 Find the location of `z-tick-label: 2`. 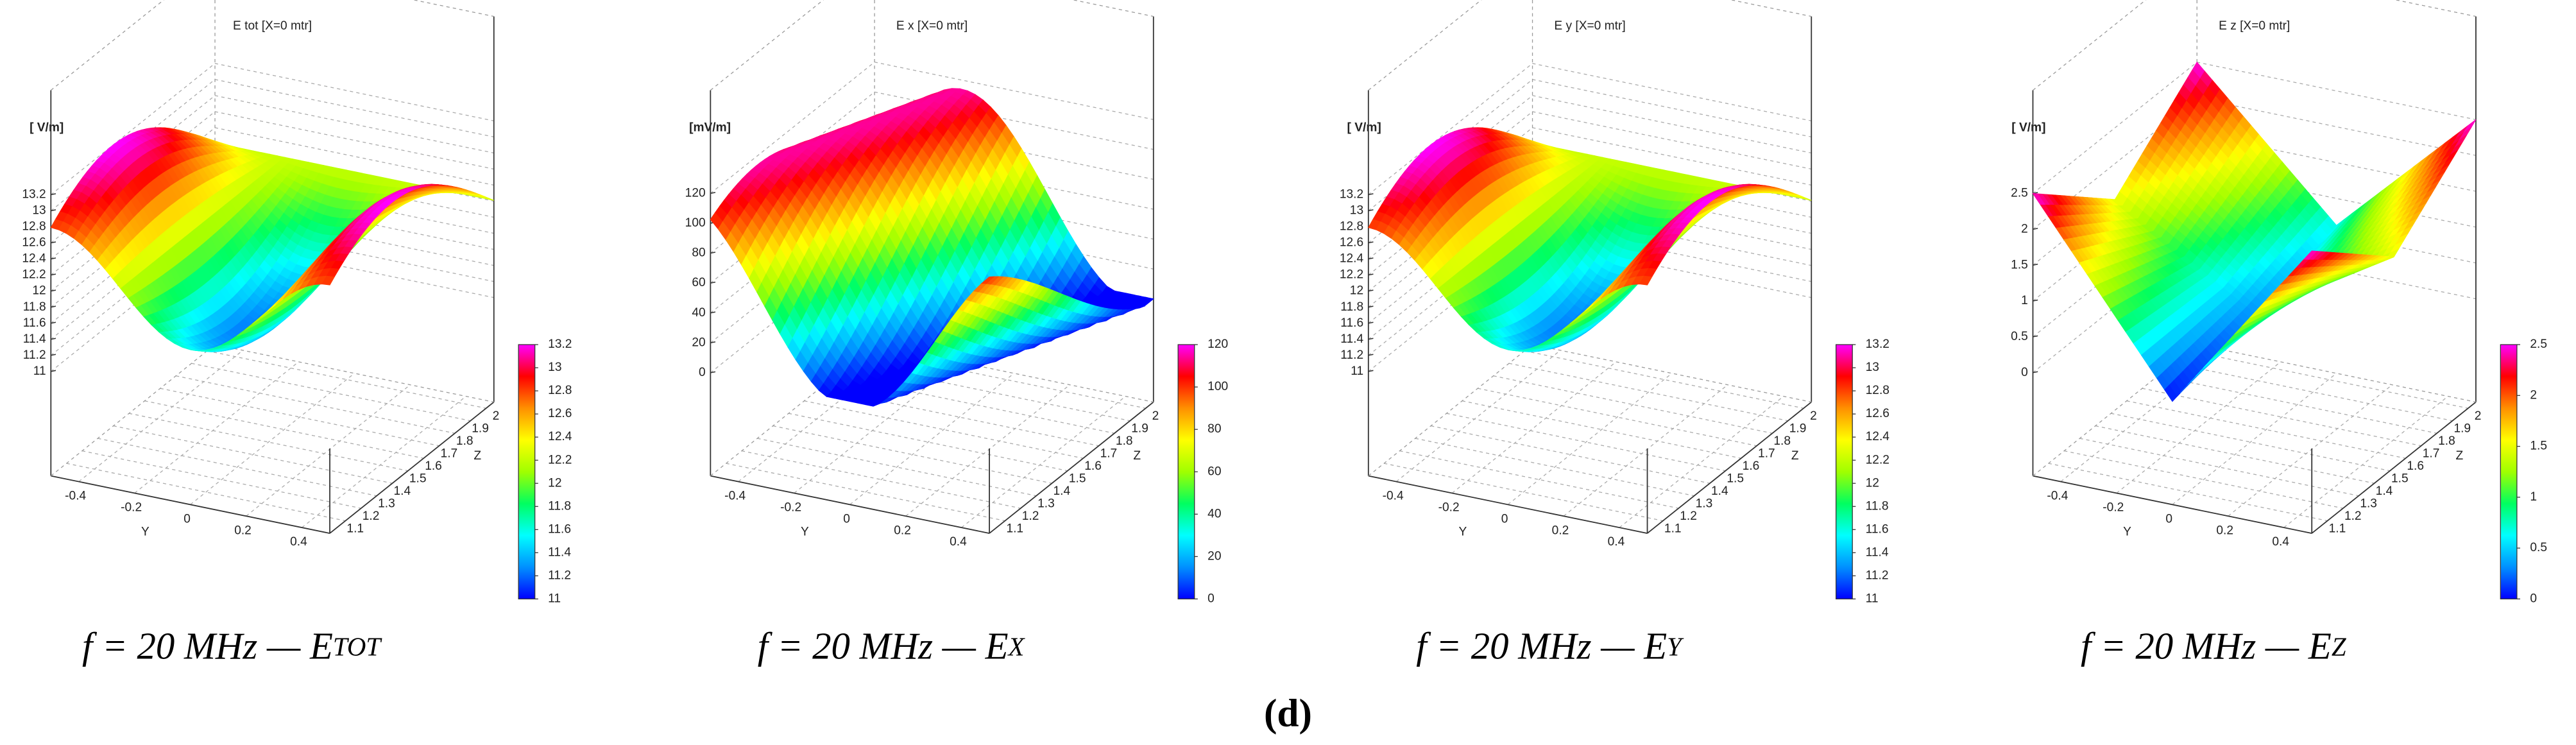

z-tick-label: 2 is located at coordinates (497, 416).